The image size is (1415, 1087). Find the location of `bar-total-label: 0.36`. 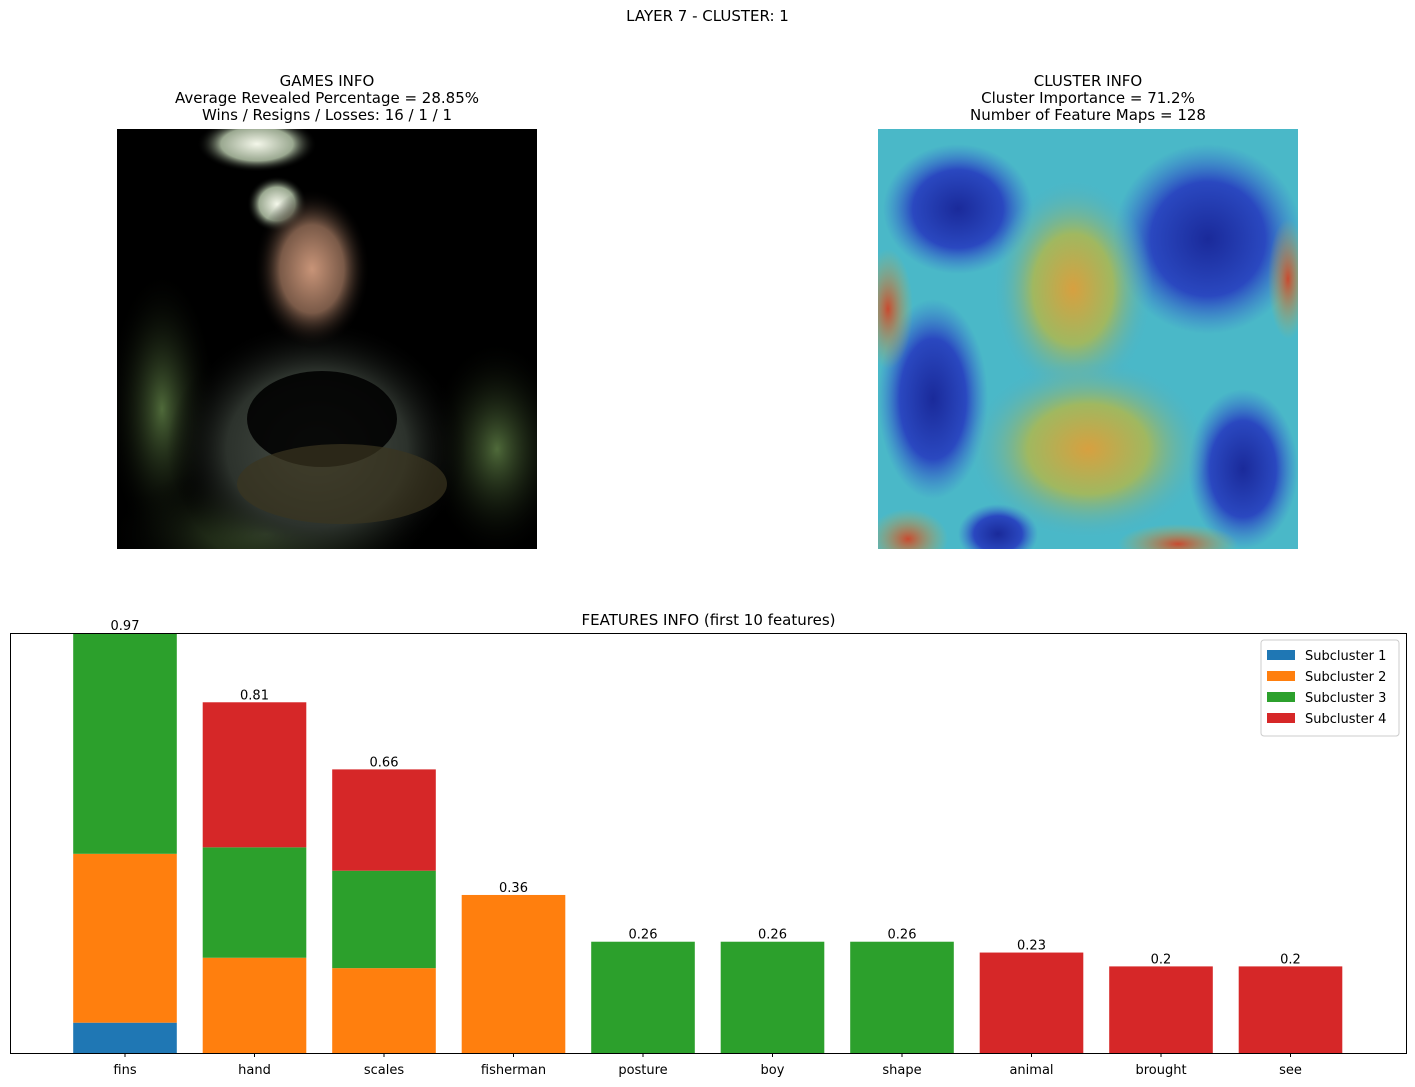

bar-total-label: 0.36 is located at coordinates (513, 888).